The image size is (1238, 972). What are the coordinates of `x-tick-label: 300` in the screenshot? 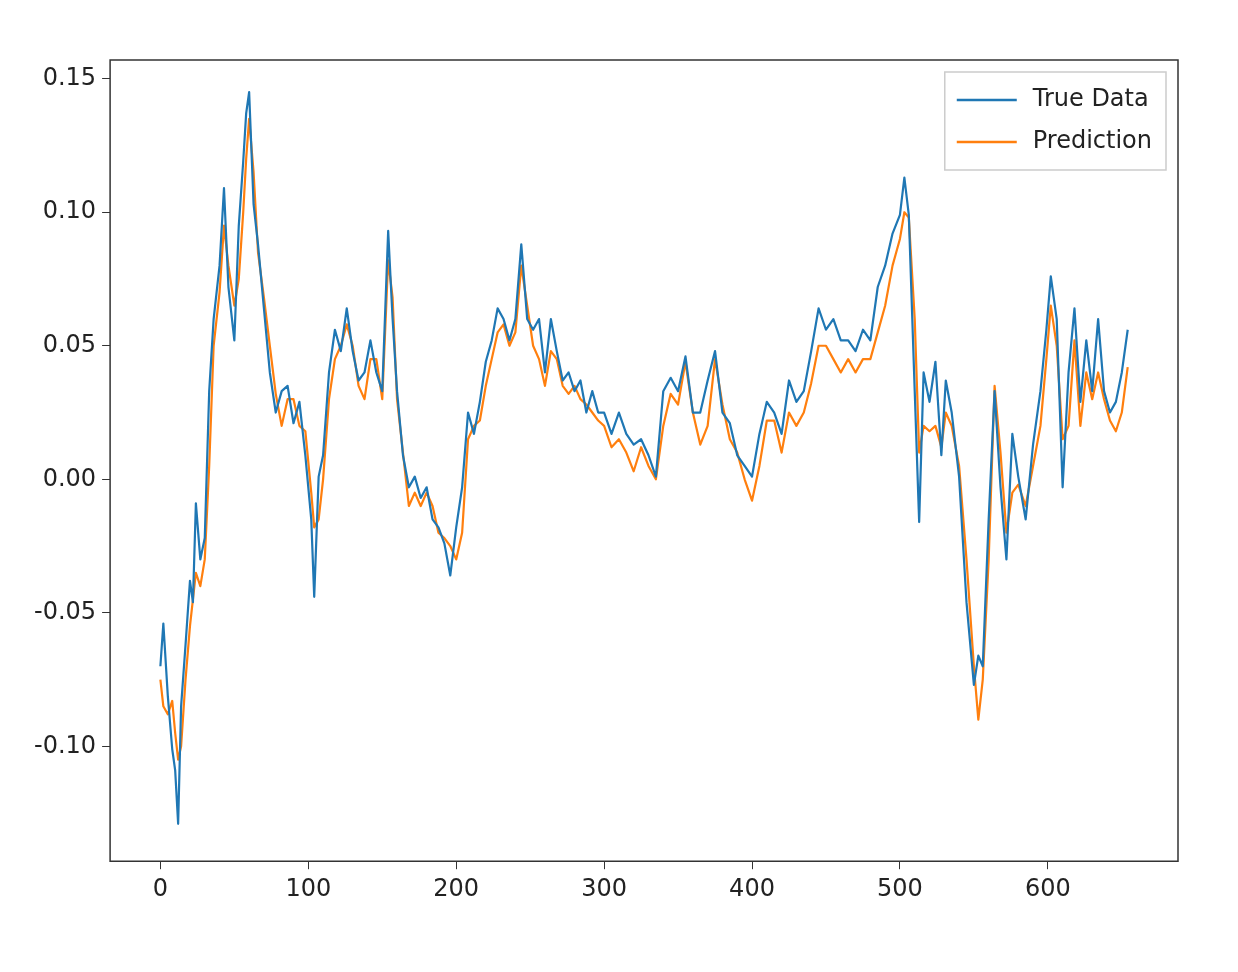 It's located at (604, 887).